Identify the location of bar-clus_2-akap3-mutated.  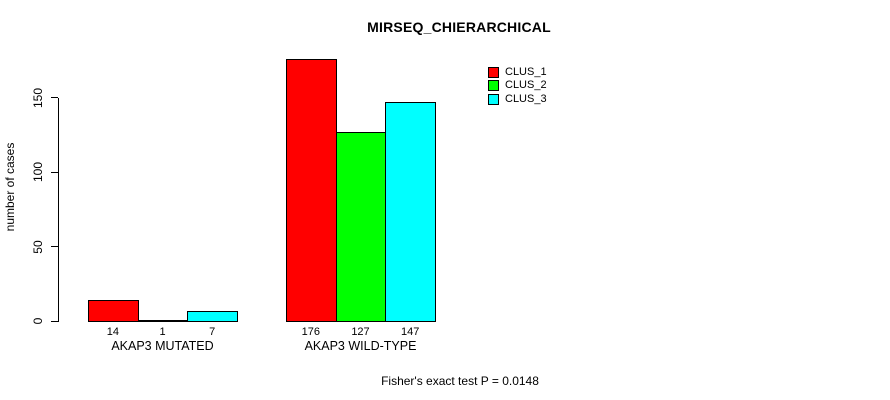
(163, 321).